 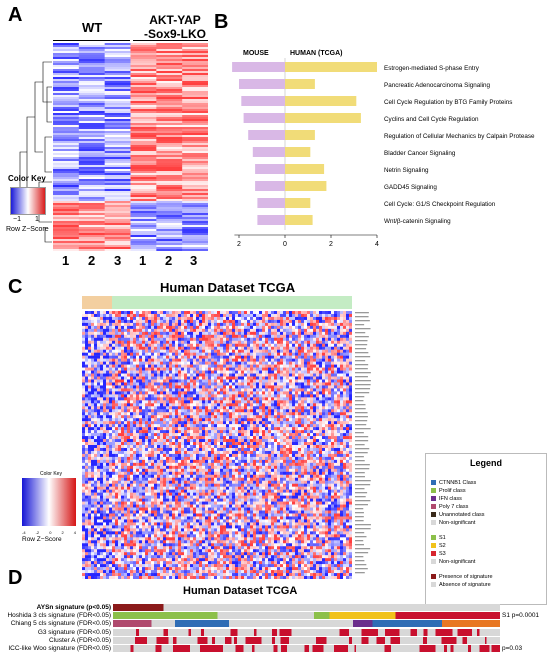 I want to click on sample-id-6: 3, so click(x=194, y=260).